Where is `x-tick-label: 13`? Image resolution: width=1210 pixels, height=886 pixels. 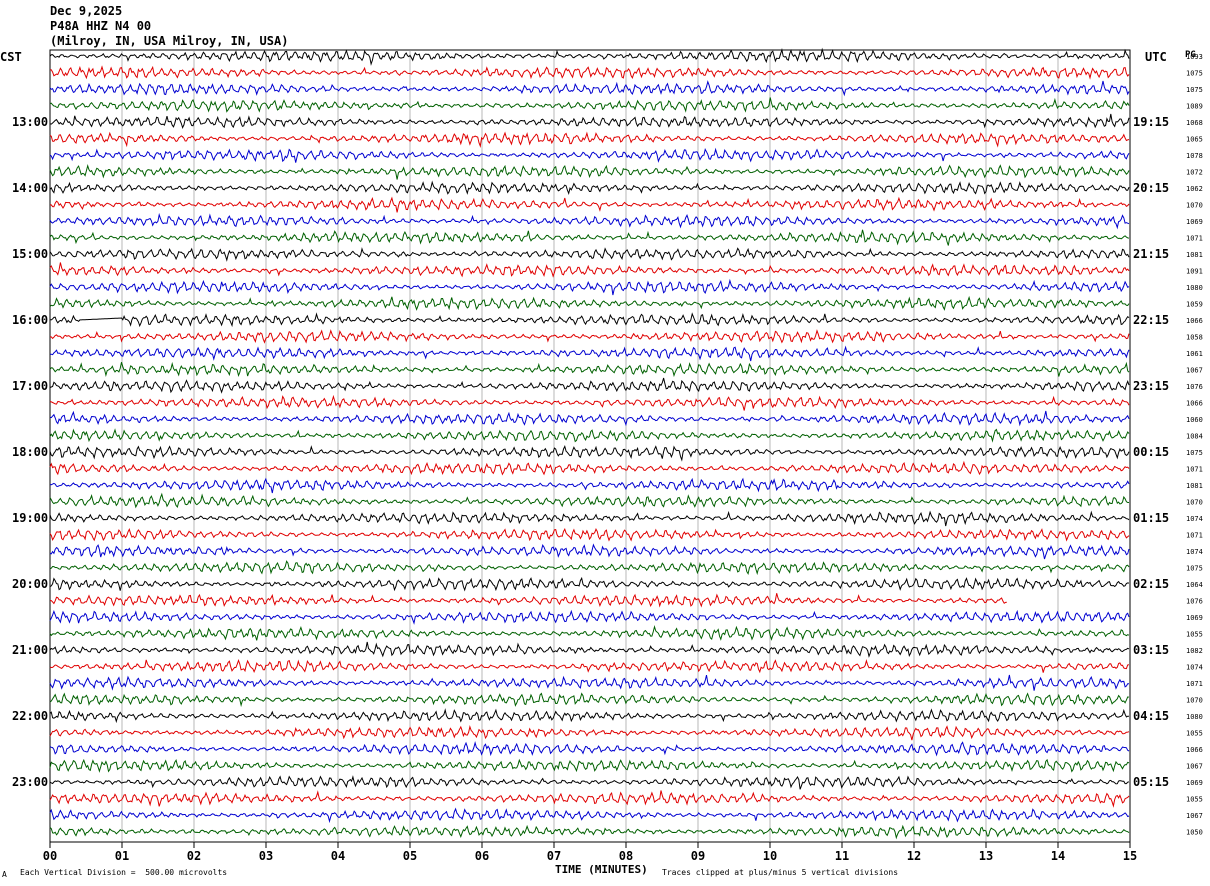
x-tick-label: 13 is located at coordinates (986, 856).